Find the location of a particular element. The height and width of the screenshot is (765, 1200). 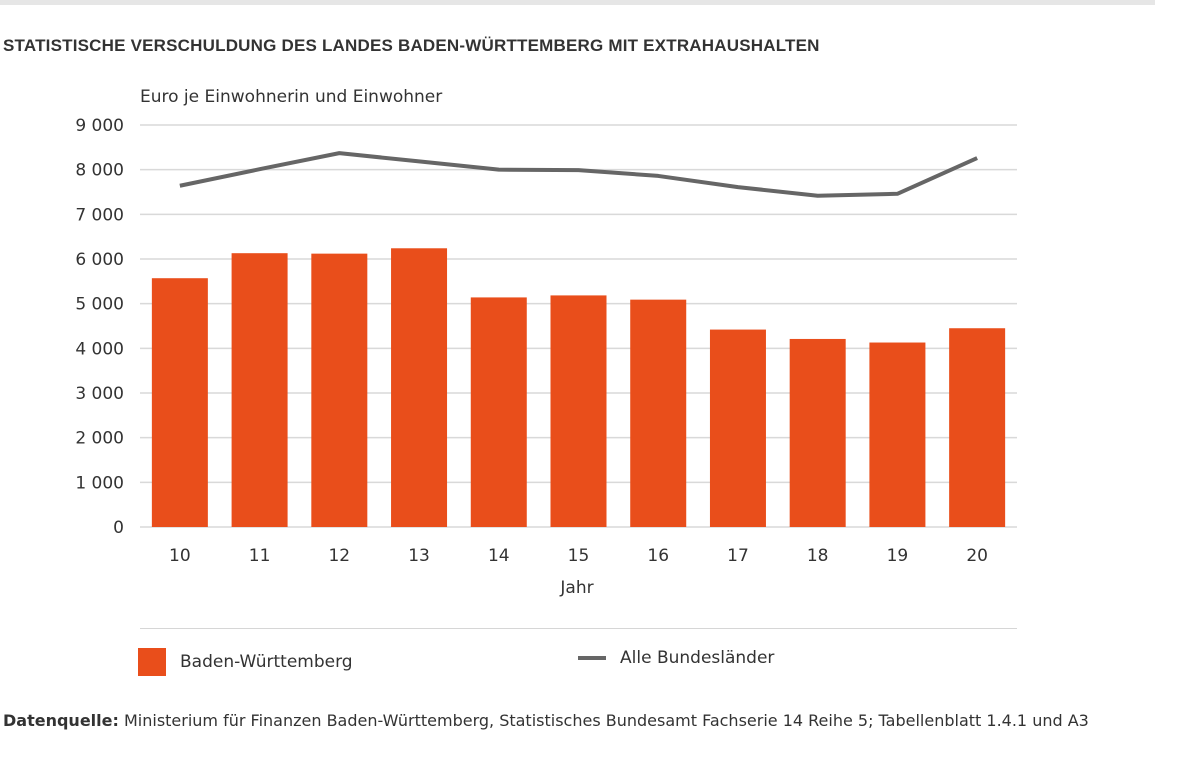

x-tick-label: 18 is located at coordinates (818, 556).